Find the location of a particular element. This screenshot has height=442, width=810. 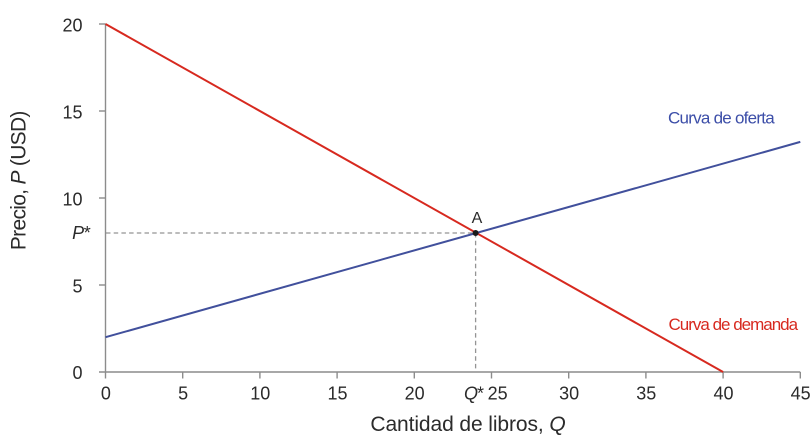

svg-text: Cantidad de libros, Q is located at coordinates (467, 424).